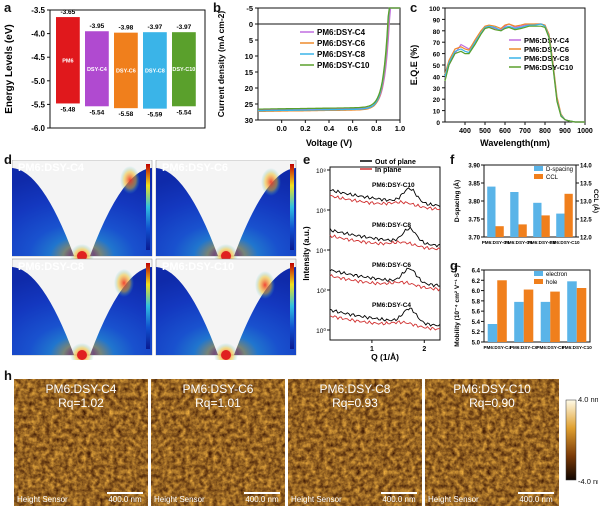  I want to click on x-tick-label: 700, so click(525, 131).